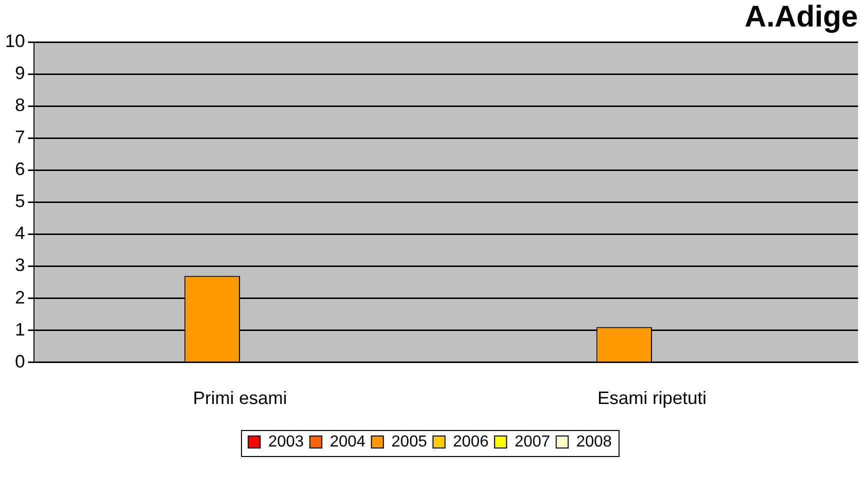 The height and width of the screenshot is (480, 860). What do you see at coordinates (20, 265) in the screenshot?
I see `y-tick-label: 3` at bounding box center [20, 265].